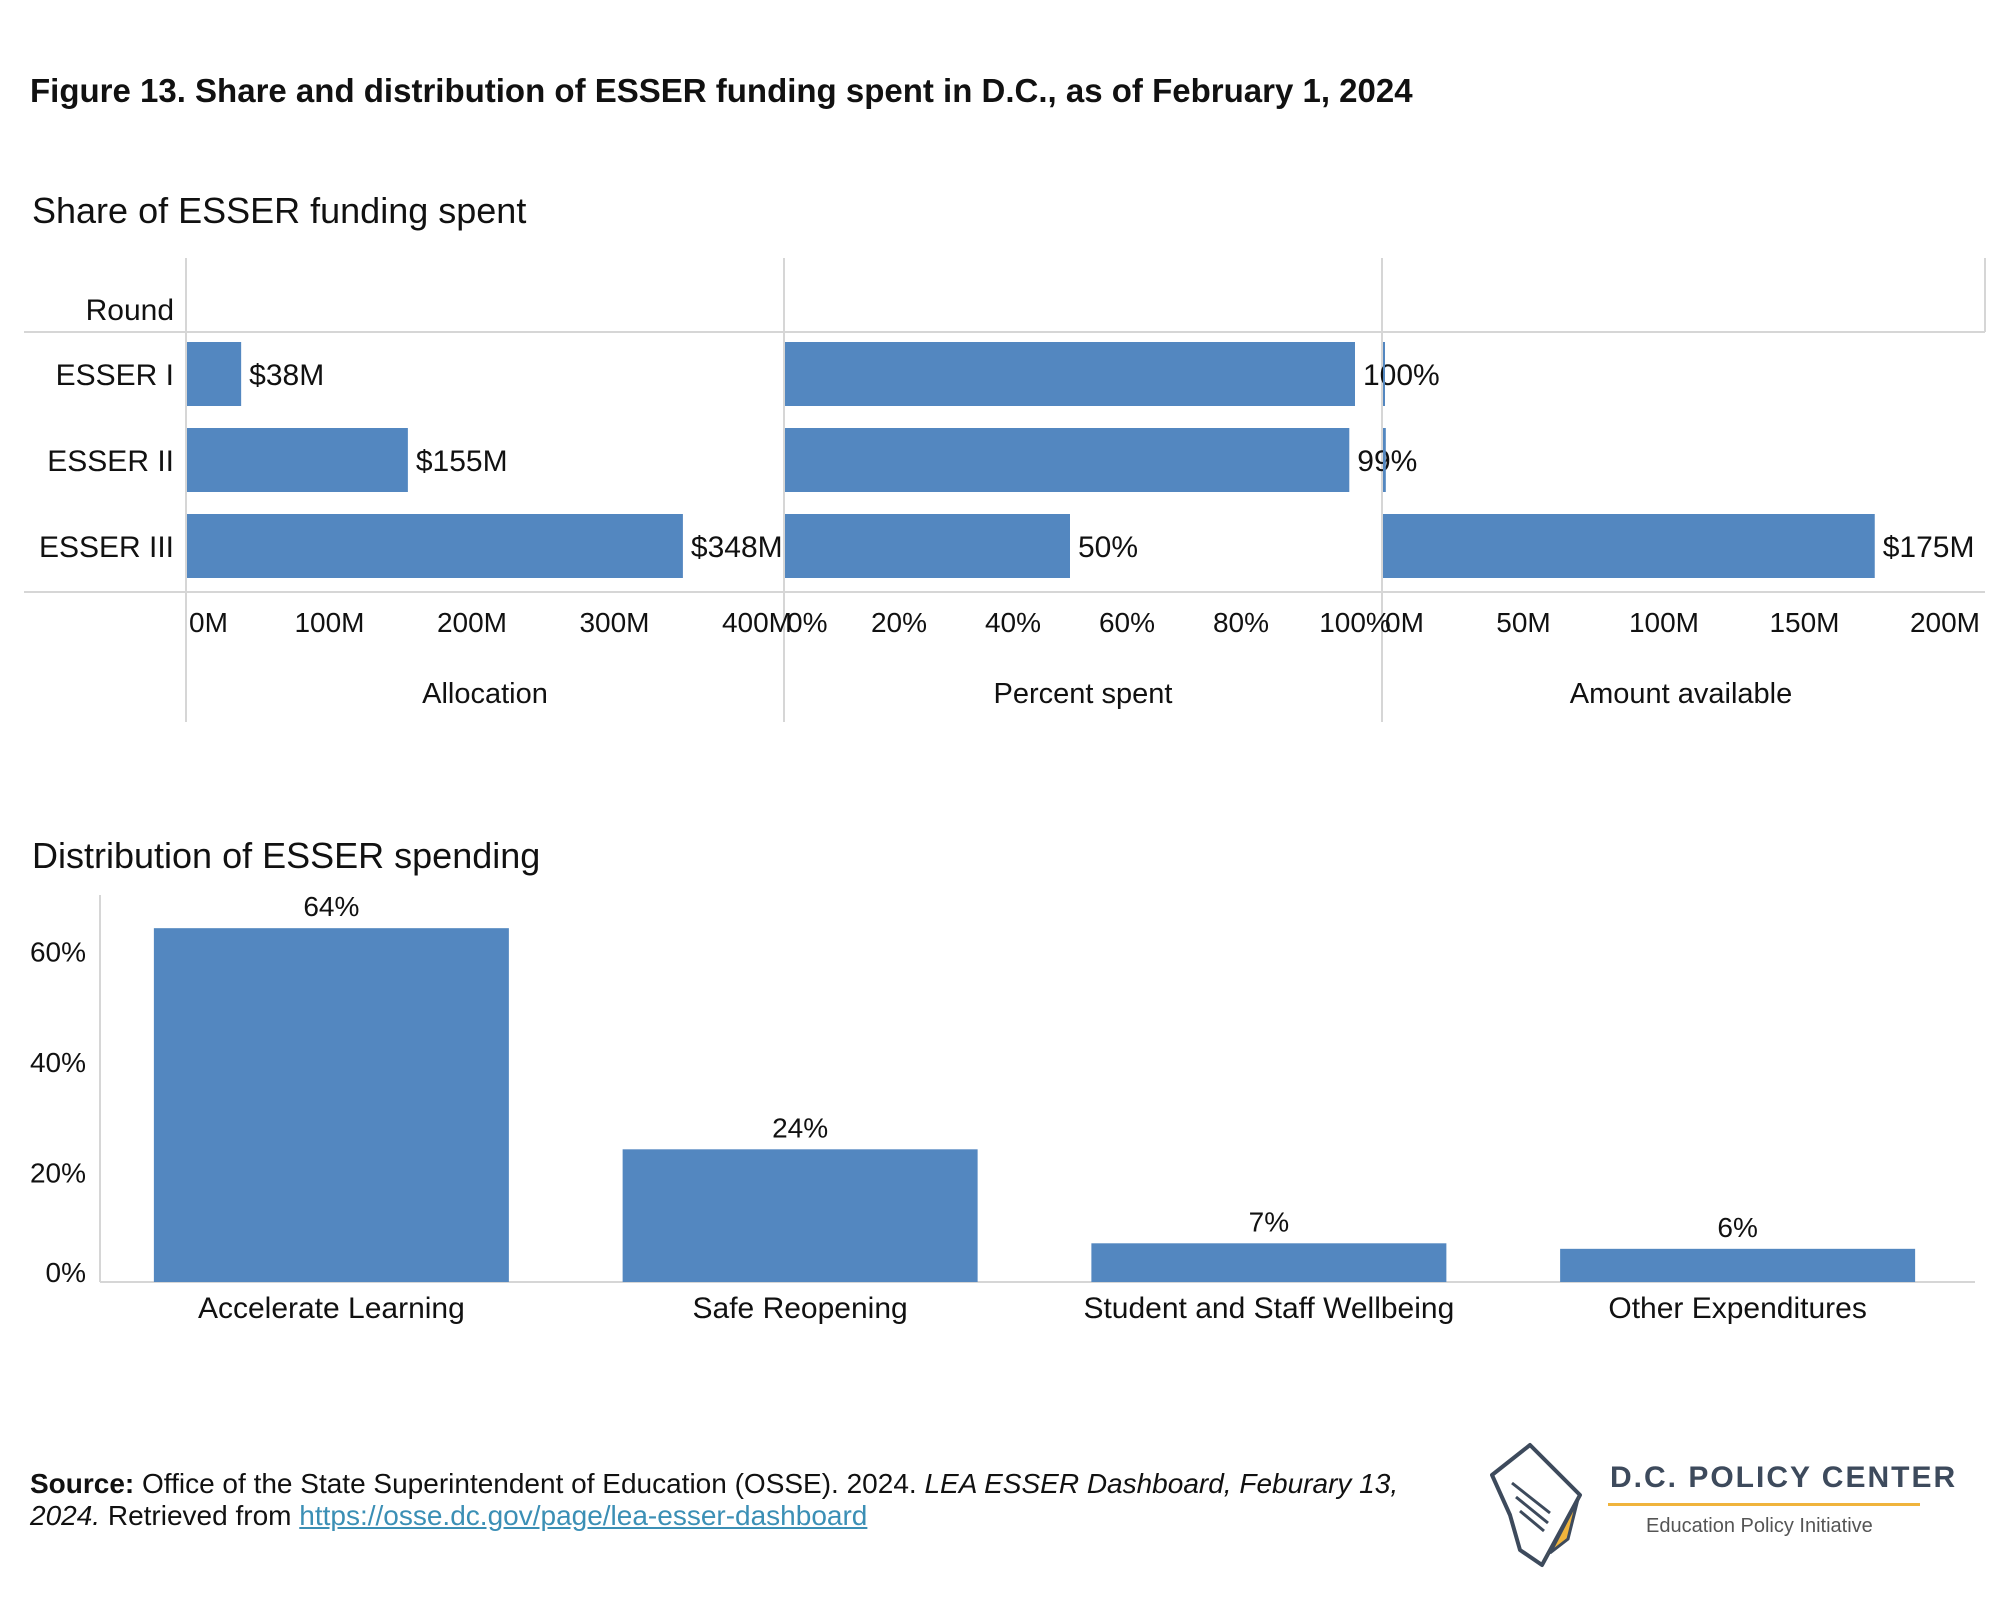  What do you see at coordinates (485, 694) in the screenshot?
I see `panel-axis-title: Allocation` at bounding box center [485, 694].